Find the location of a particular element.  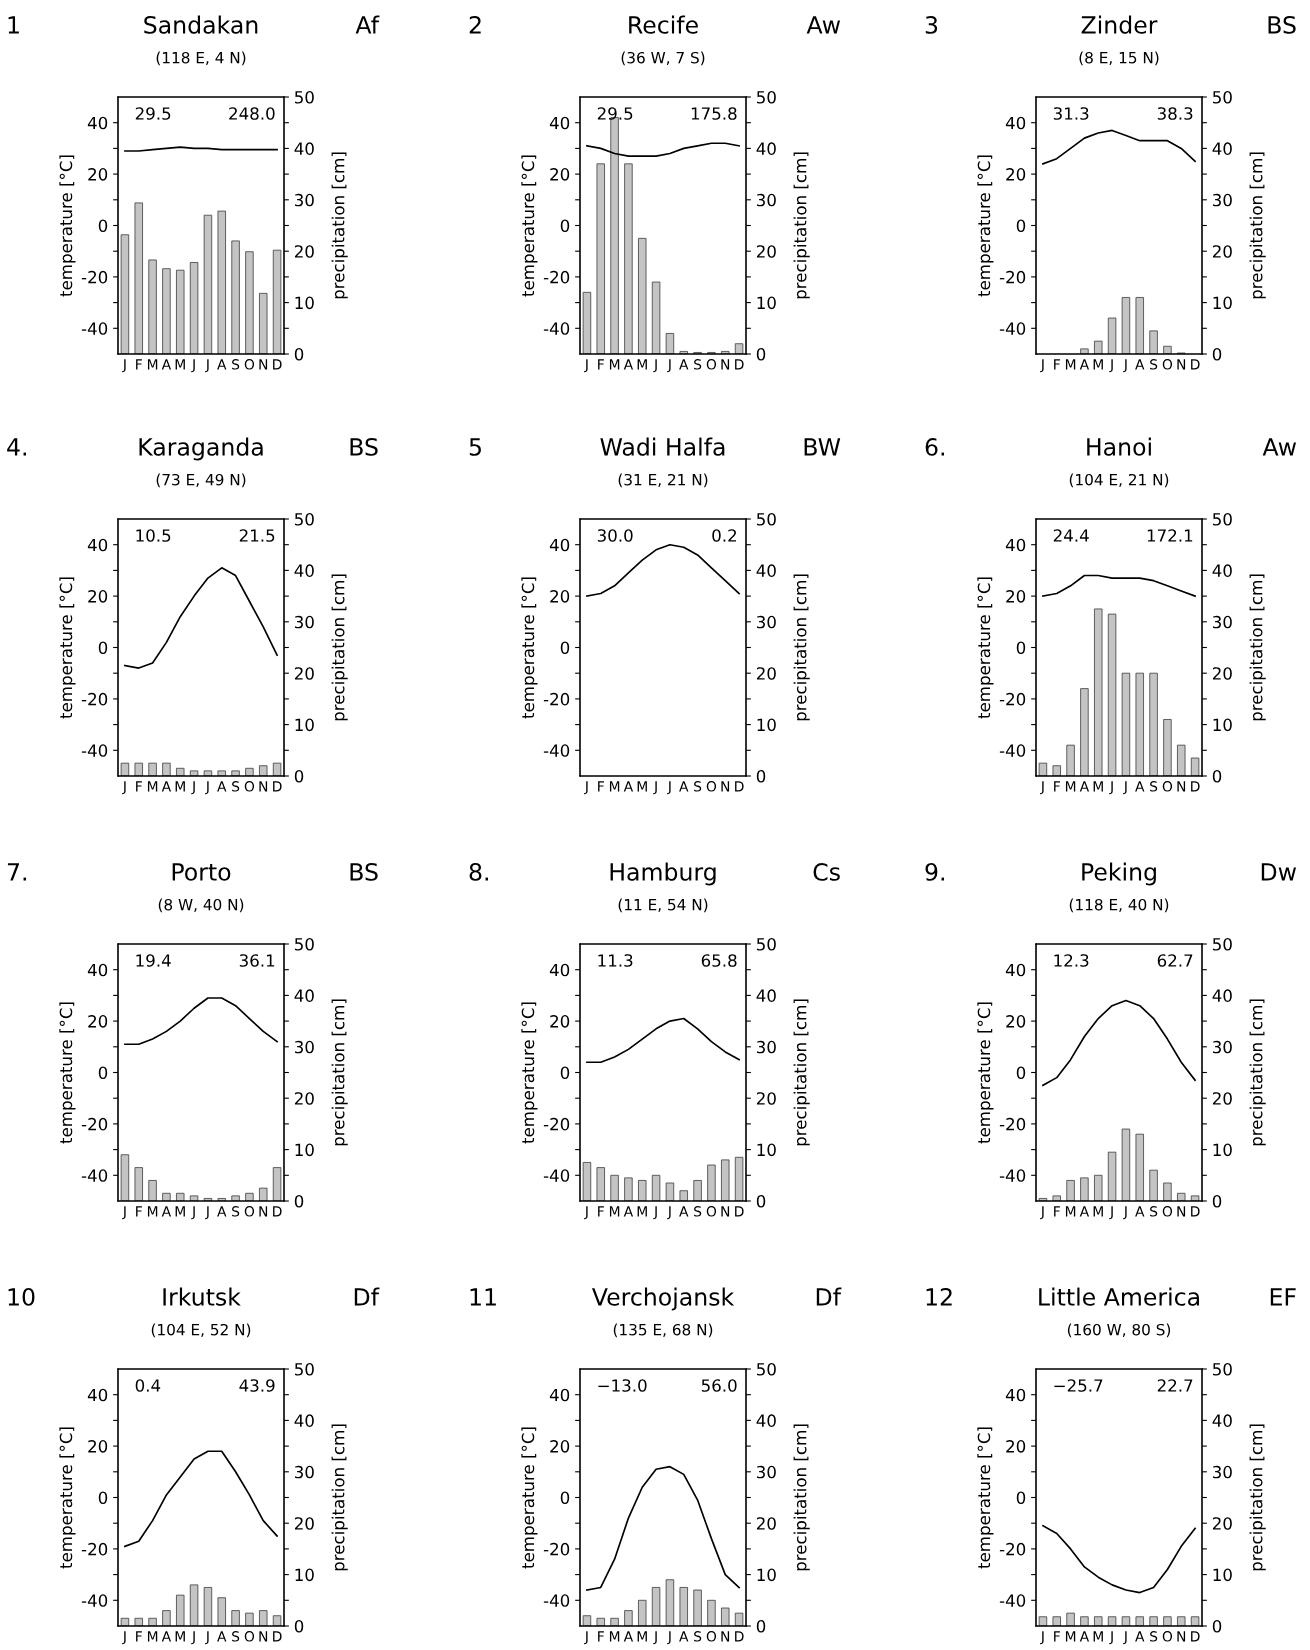

chart-subtitle: (135 E, 68 N) is located at coordinates (663, 1330).